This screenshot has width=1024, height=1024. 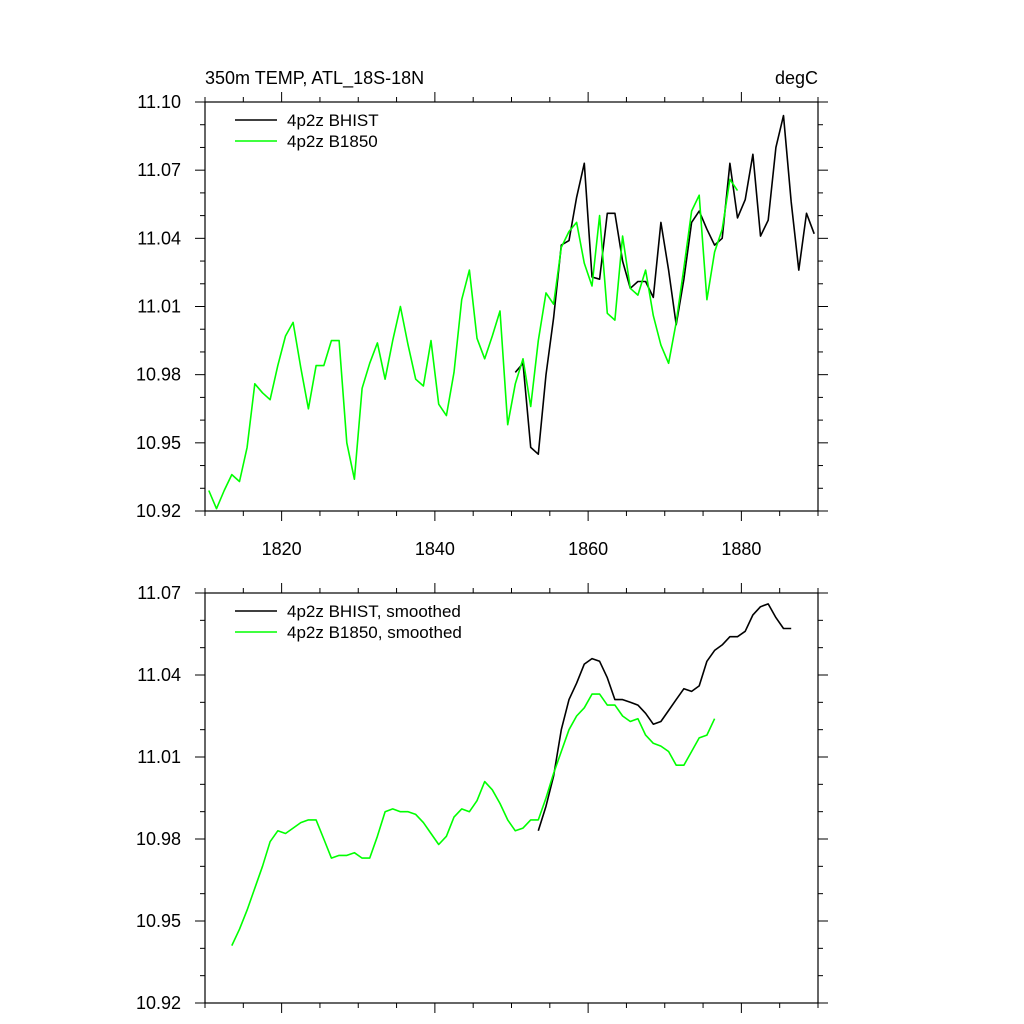 I want to click on x-tick-label: 1820, so click(x=282, y=549).